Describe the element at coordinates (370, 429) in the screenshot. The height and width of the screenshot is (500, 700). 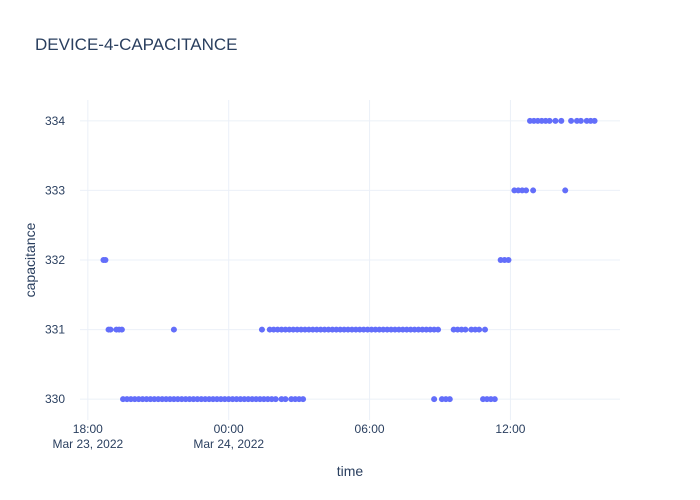
I see `x-tick-label: 06:00` at that location.